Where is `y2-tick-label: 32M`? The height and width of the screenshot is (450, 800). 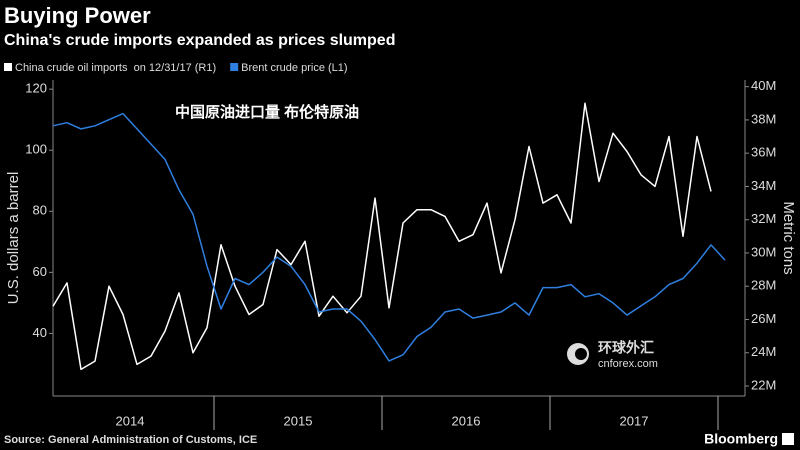 y2-tick-label: 32M is located at coordinates (763, 218).